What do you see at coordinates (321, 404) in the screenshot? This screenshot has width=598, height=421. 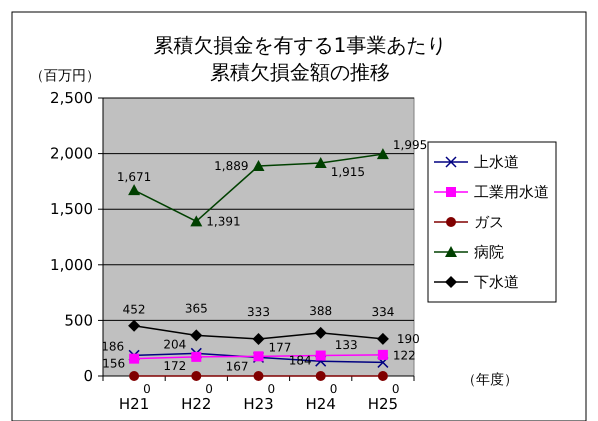 I see `x-tick-label: H24` at bounding box center [321, 404].